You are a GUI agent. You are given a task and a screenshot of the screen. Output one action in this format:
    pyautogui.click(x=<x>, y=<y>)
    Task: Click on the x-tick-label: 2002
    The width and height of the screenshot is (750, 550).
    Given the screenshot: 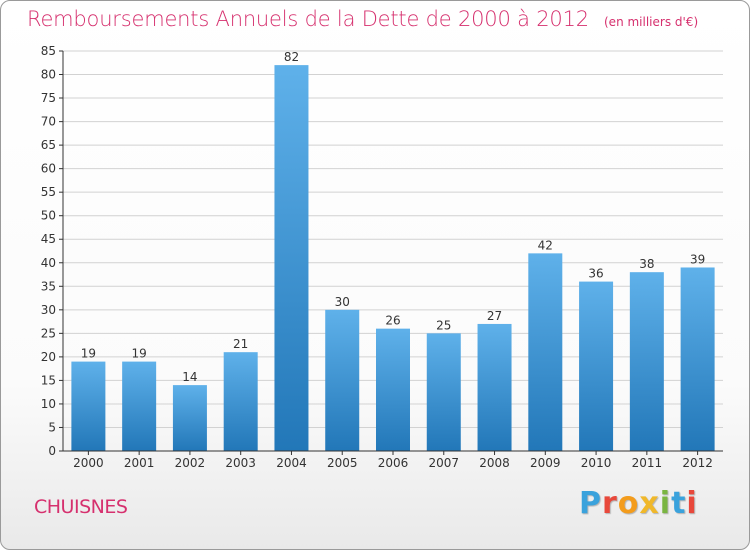 What is the action you would take?
    pyautogui.click(x=190, y=463)
    